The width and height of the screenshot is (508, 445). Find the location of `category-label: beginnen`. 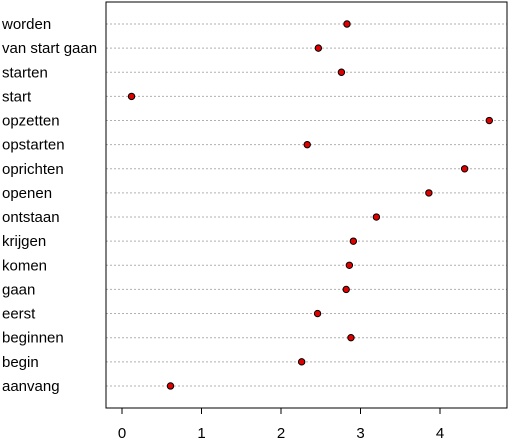

category-label: beginnen is located at coordinates (33, 338).